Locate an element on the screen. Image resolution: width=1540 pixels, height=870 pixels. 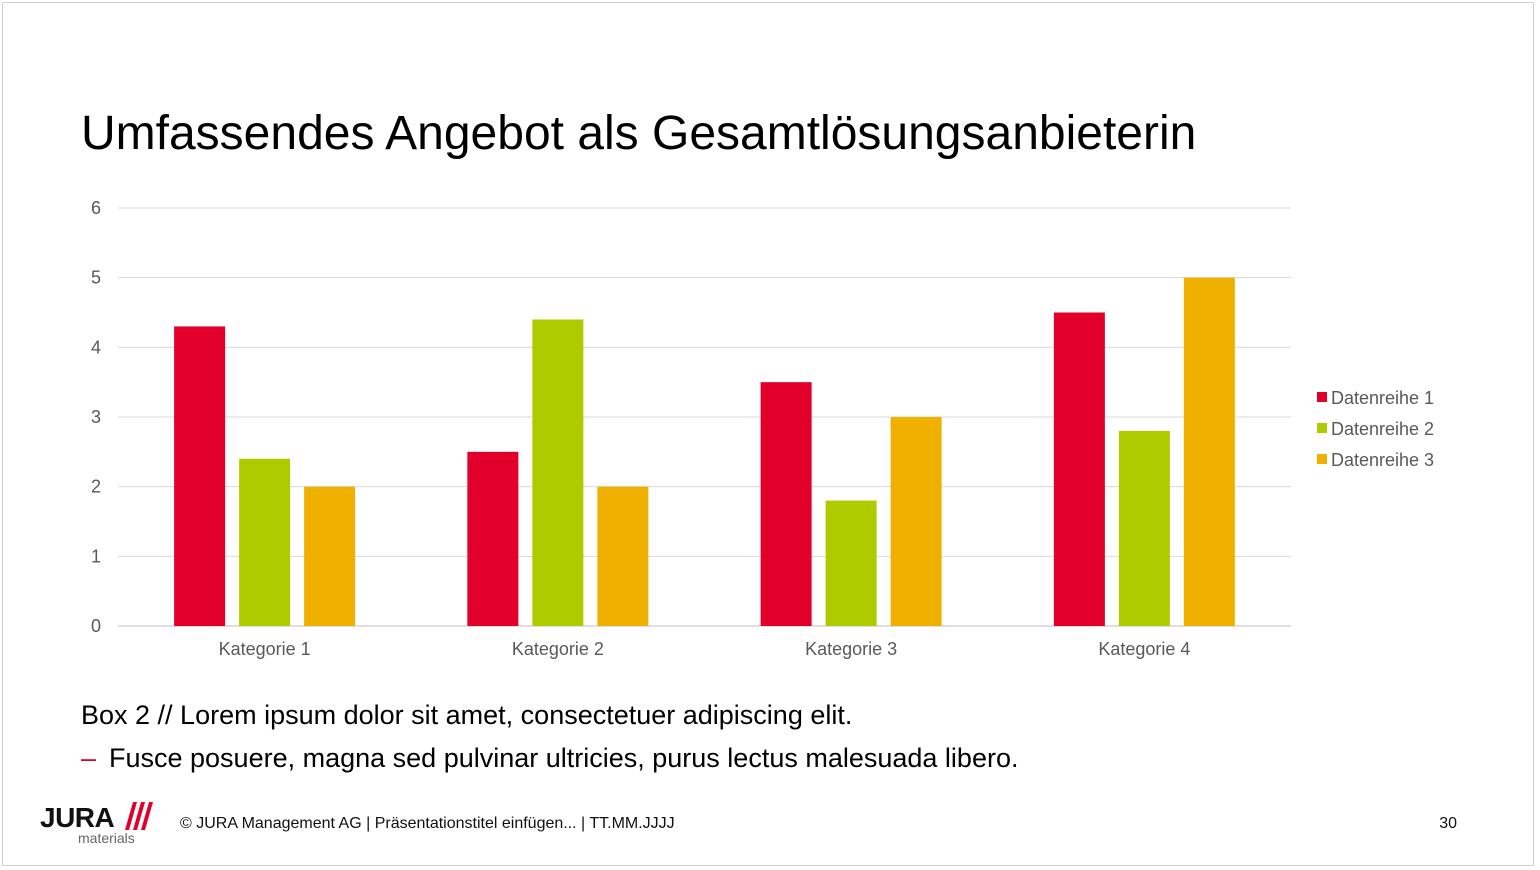
legend-label: Datenreihe 3 is located at coordinates (1382, 460).